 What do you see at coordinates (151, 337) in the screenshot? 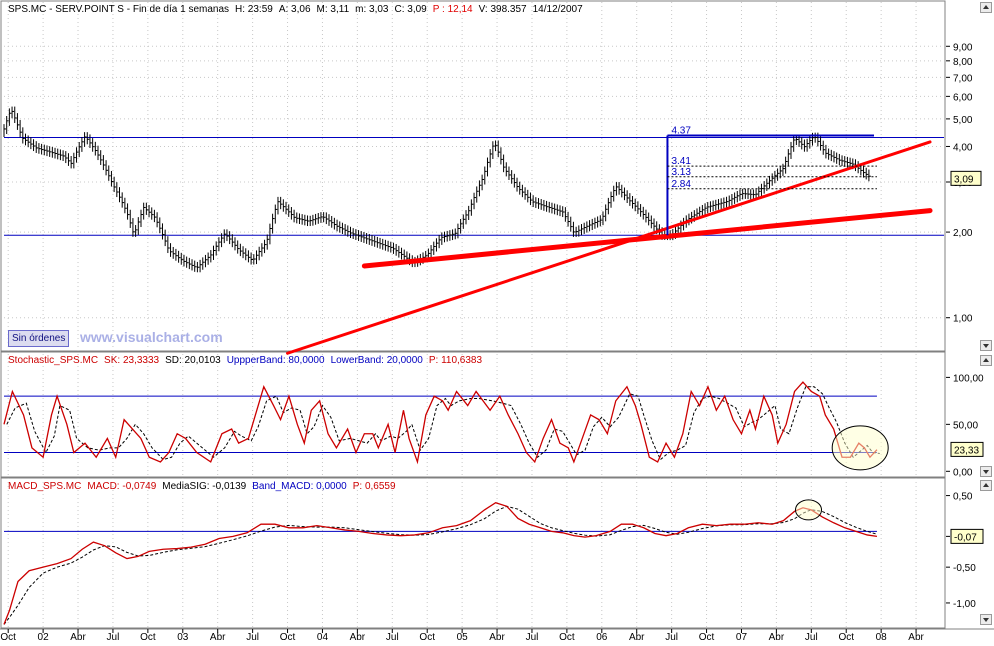
I see `watermark-text: www.visualchart.com` at bounding box center [151, 337].